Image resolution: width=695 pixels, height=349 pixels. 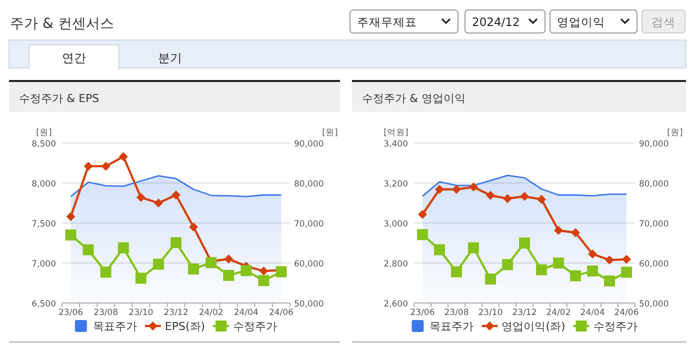 I want to click on y-axis-title: [원], so click(x=44, y=133).